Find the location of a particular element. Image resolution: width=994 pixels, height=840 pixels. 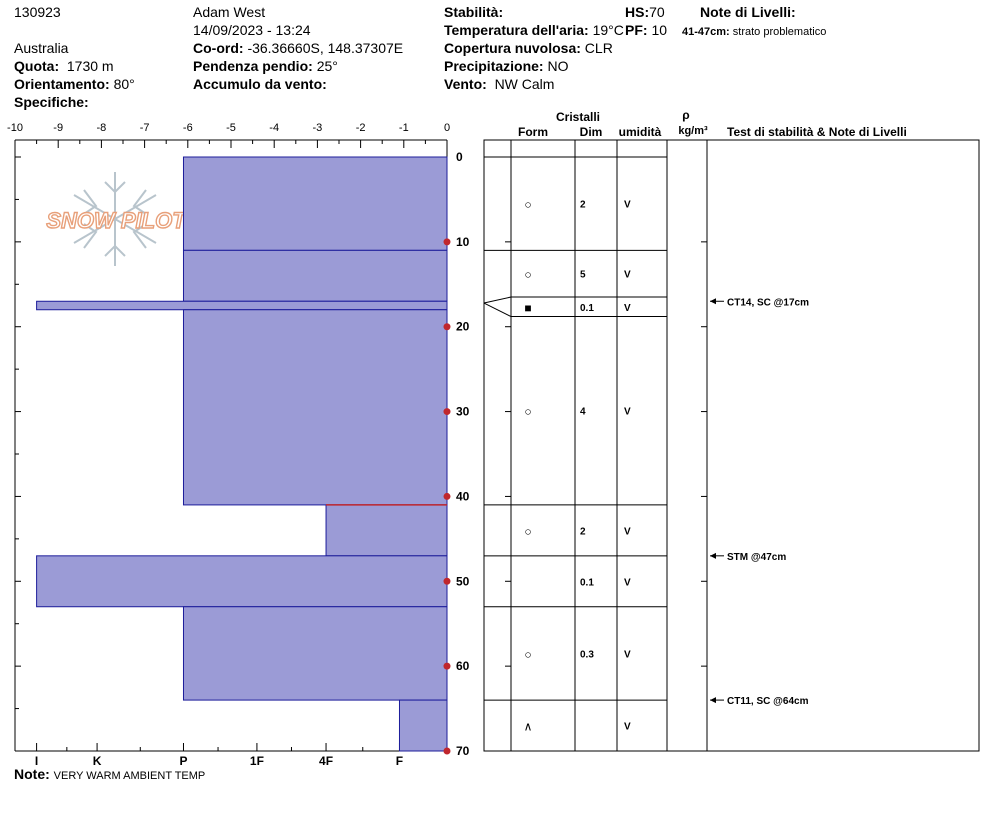

coord-row: Co-ord: -36.36660S, 148.37307E is located at coordinates (298, 48).